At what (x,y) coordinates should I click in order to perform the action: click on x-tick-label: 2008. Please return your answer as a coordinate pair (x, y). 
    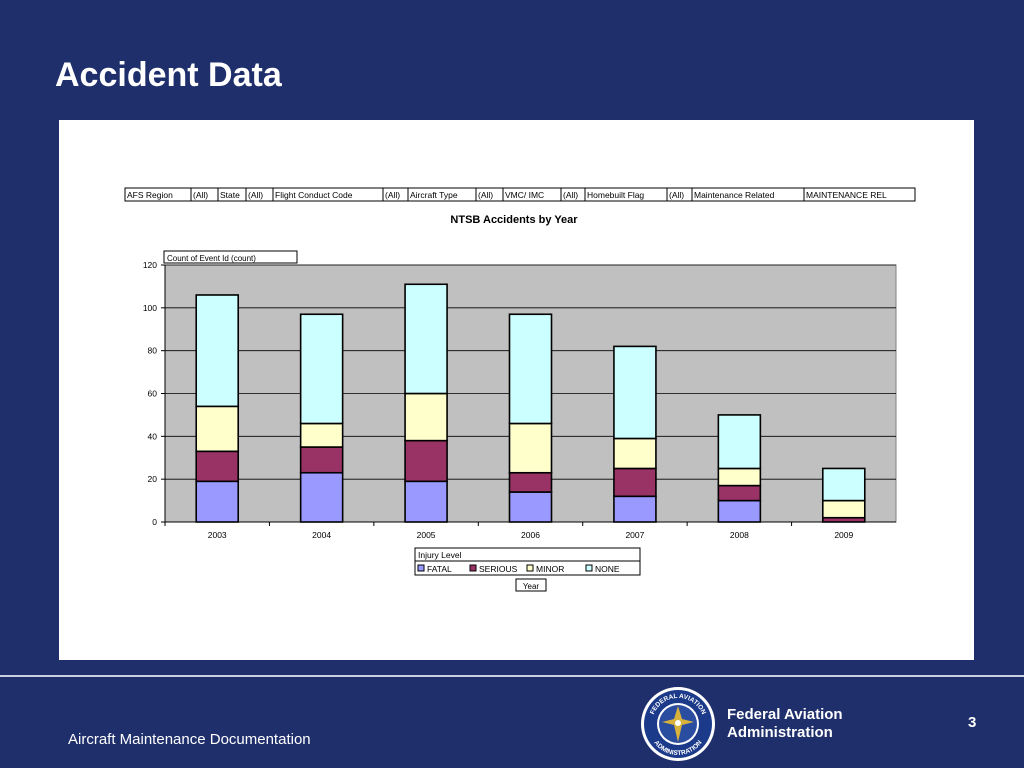
    Looking at the image, I should click on (739, 535).